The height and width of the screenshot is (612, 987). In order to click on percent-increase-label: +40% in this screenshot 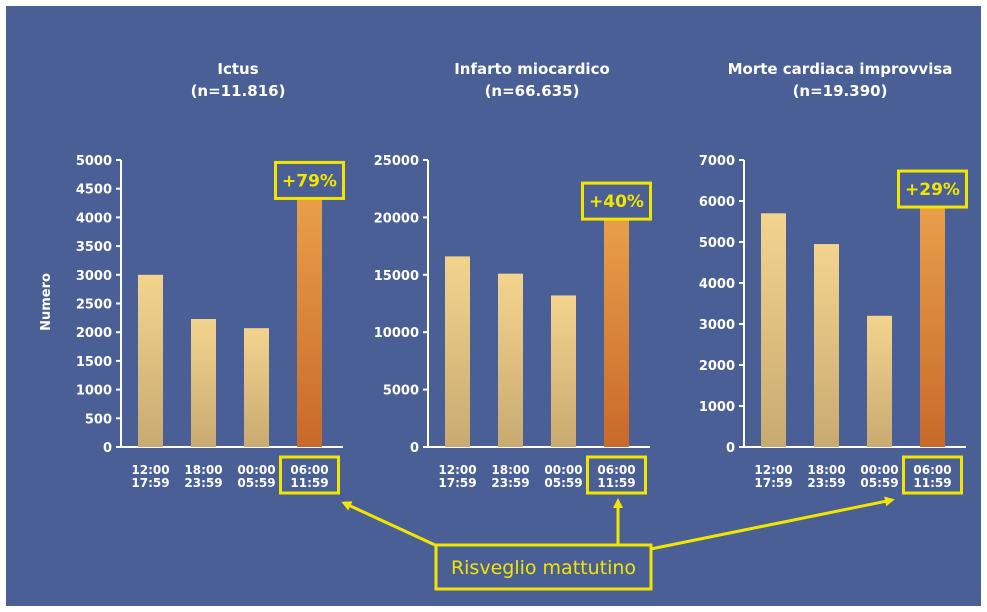, I will do `click(616, 202)`.